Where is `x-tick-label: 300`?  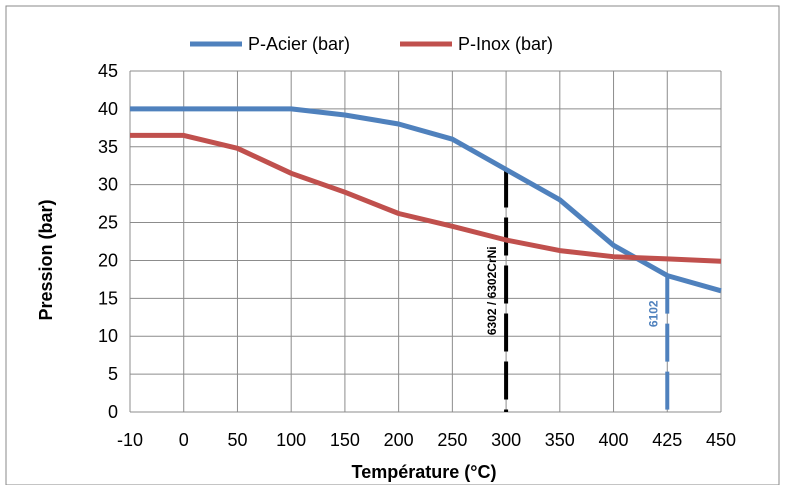 x-tick-label: 300 is located at coordinates (506, 440).